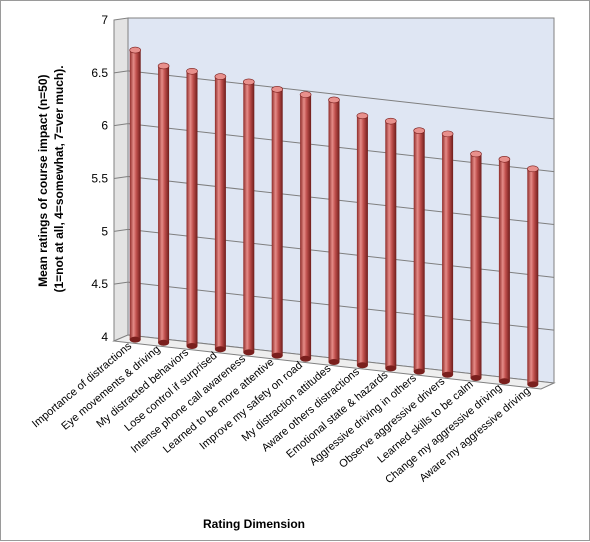 The height and width of the screenshot is (542, 590). Describe the element at coordinates (59, 178) in the screenshot. I see `y-axis-title-line2: (1=not at all, 4=somewhat, 7=ver much).` at that location.